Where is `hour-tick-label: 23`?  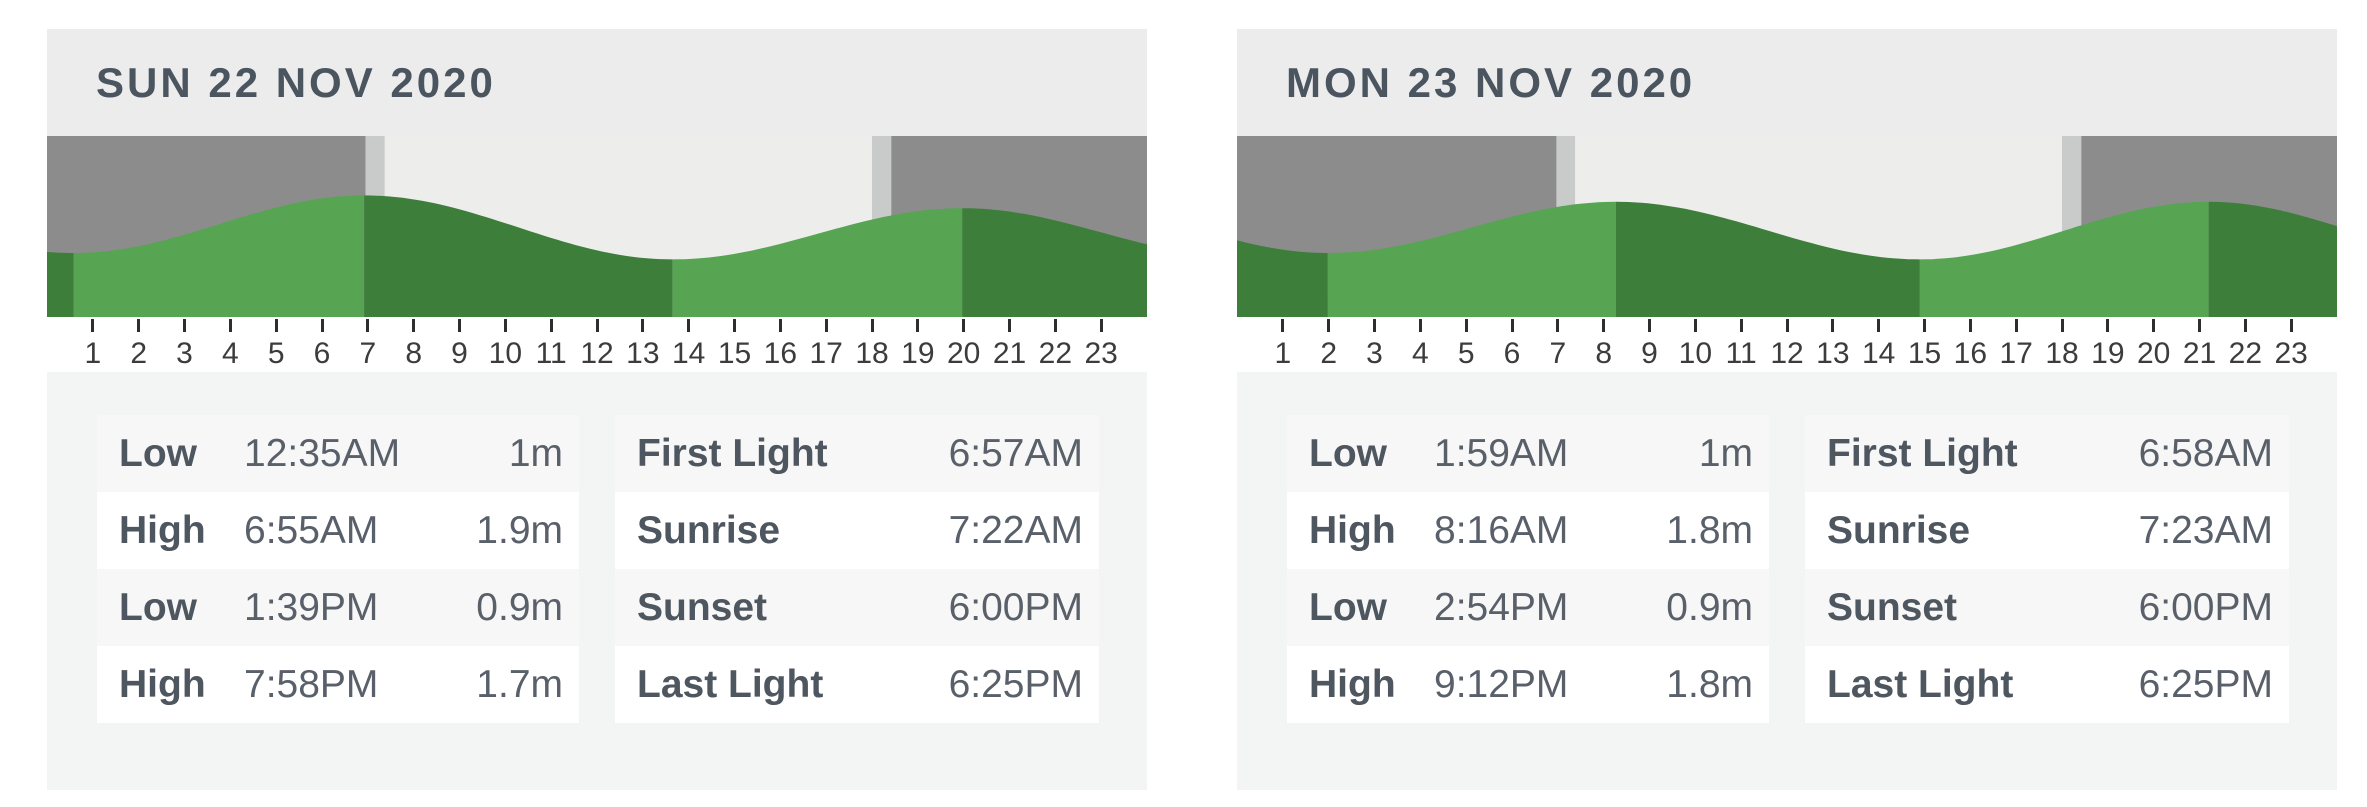 hour-tick-label: 23 is located at coordinates (2291, 353).